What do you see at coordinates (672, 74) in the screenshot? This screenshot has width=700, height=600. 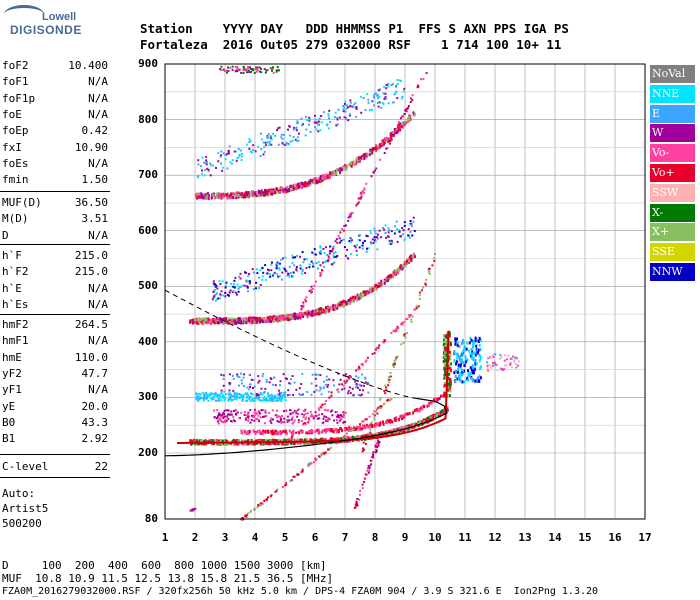 I see `legend-item: NoVal` at bounding box center [672, 74].